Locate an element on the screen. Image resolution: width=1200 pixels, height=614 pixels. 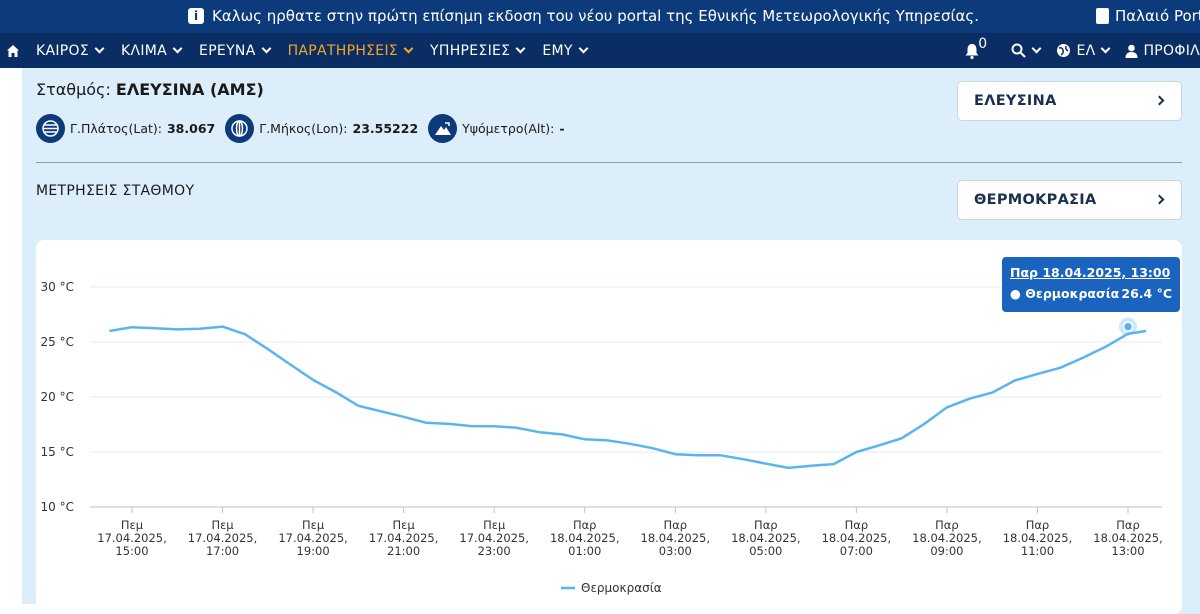
parameter-select-value: ΘΕΡΜΟΚΡΑΣΙΑ is located at coordinates (1035, 200).